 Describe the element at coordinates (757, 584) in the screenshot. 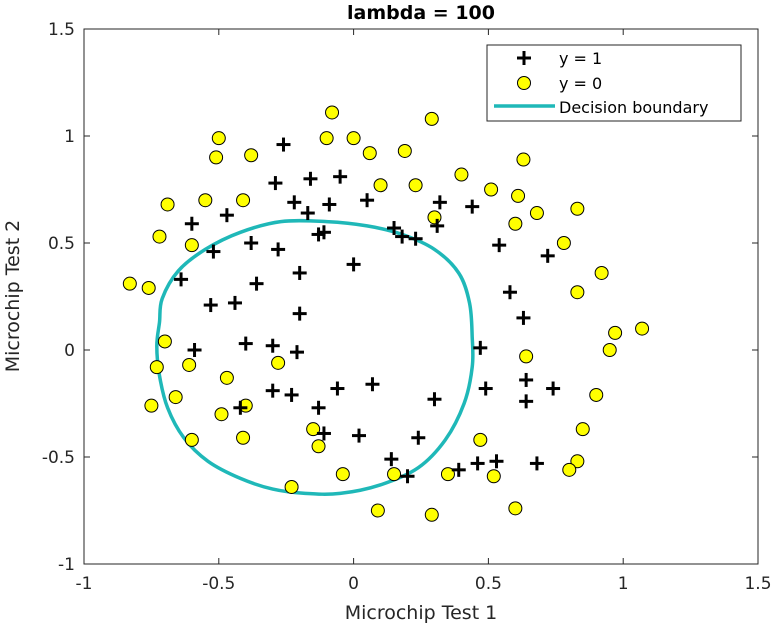

I see `x-tick-label: 1.5` at that location.